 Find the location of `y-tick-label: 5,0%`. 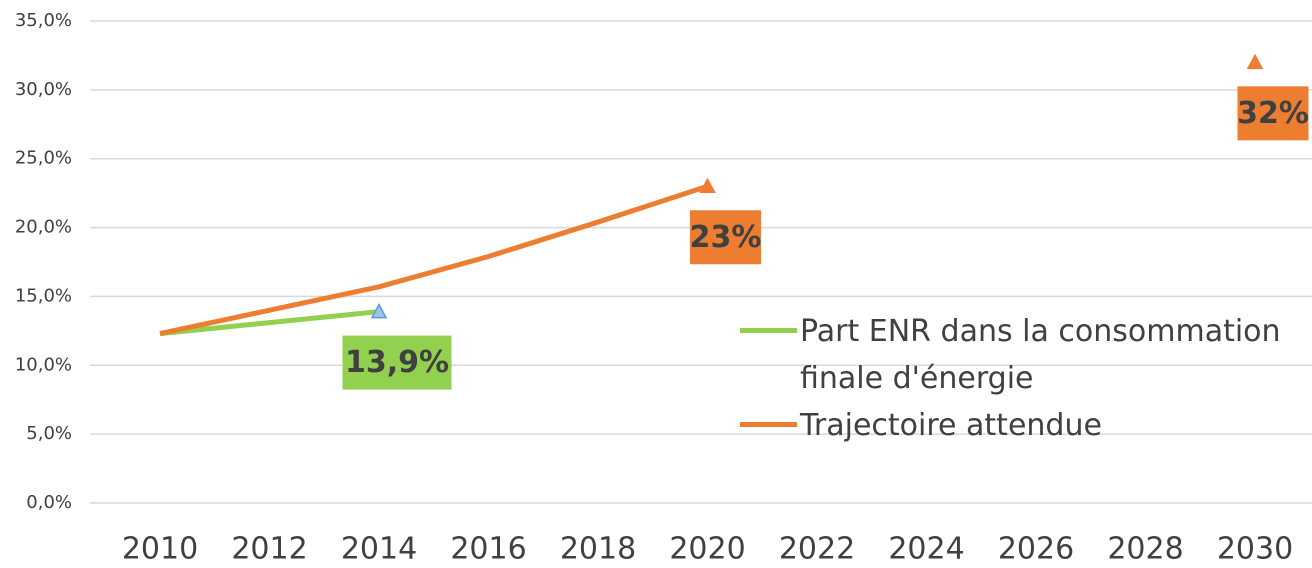

y-tick-label: 5,0% is located at coordinates (49, 433).